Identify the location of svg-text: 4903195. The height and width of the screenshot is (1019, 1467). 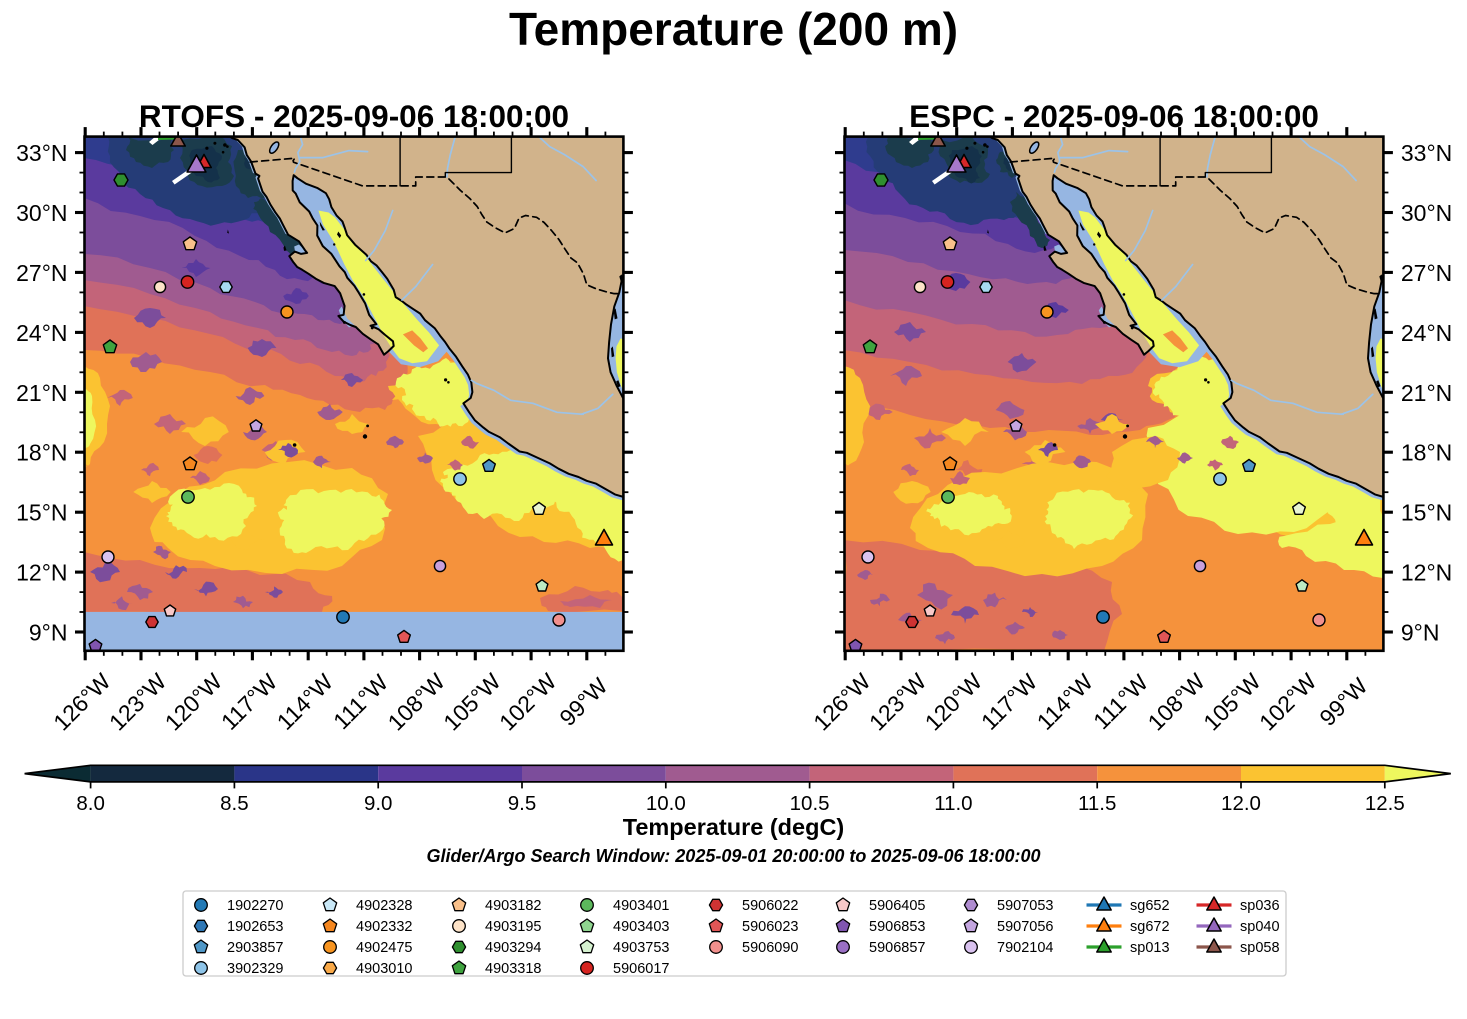
(513, 927).